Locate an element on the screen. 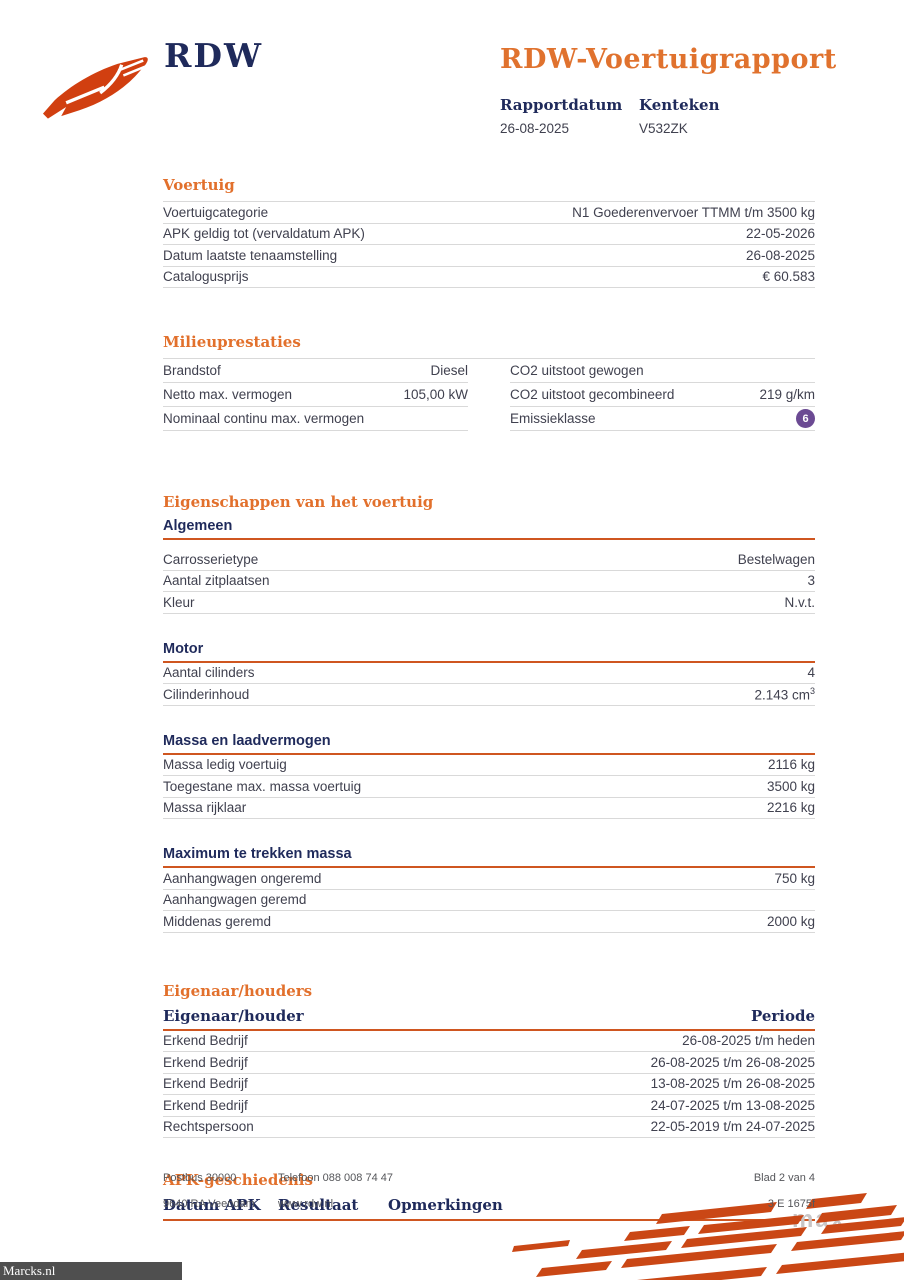  row-label: Netto max. vermogen is located at coordinates (228, 394).